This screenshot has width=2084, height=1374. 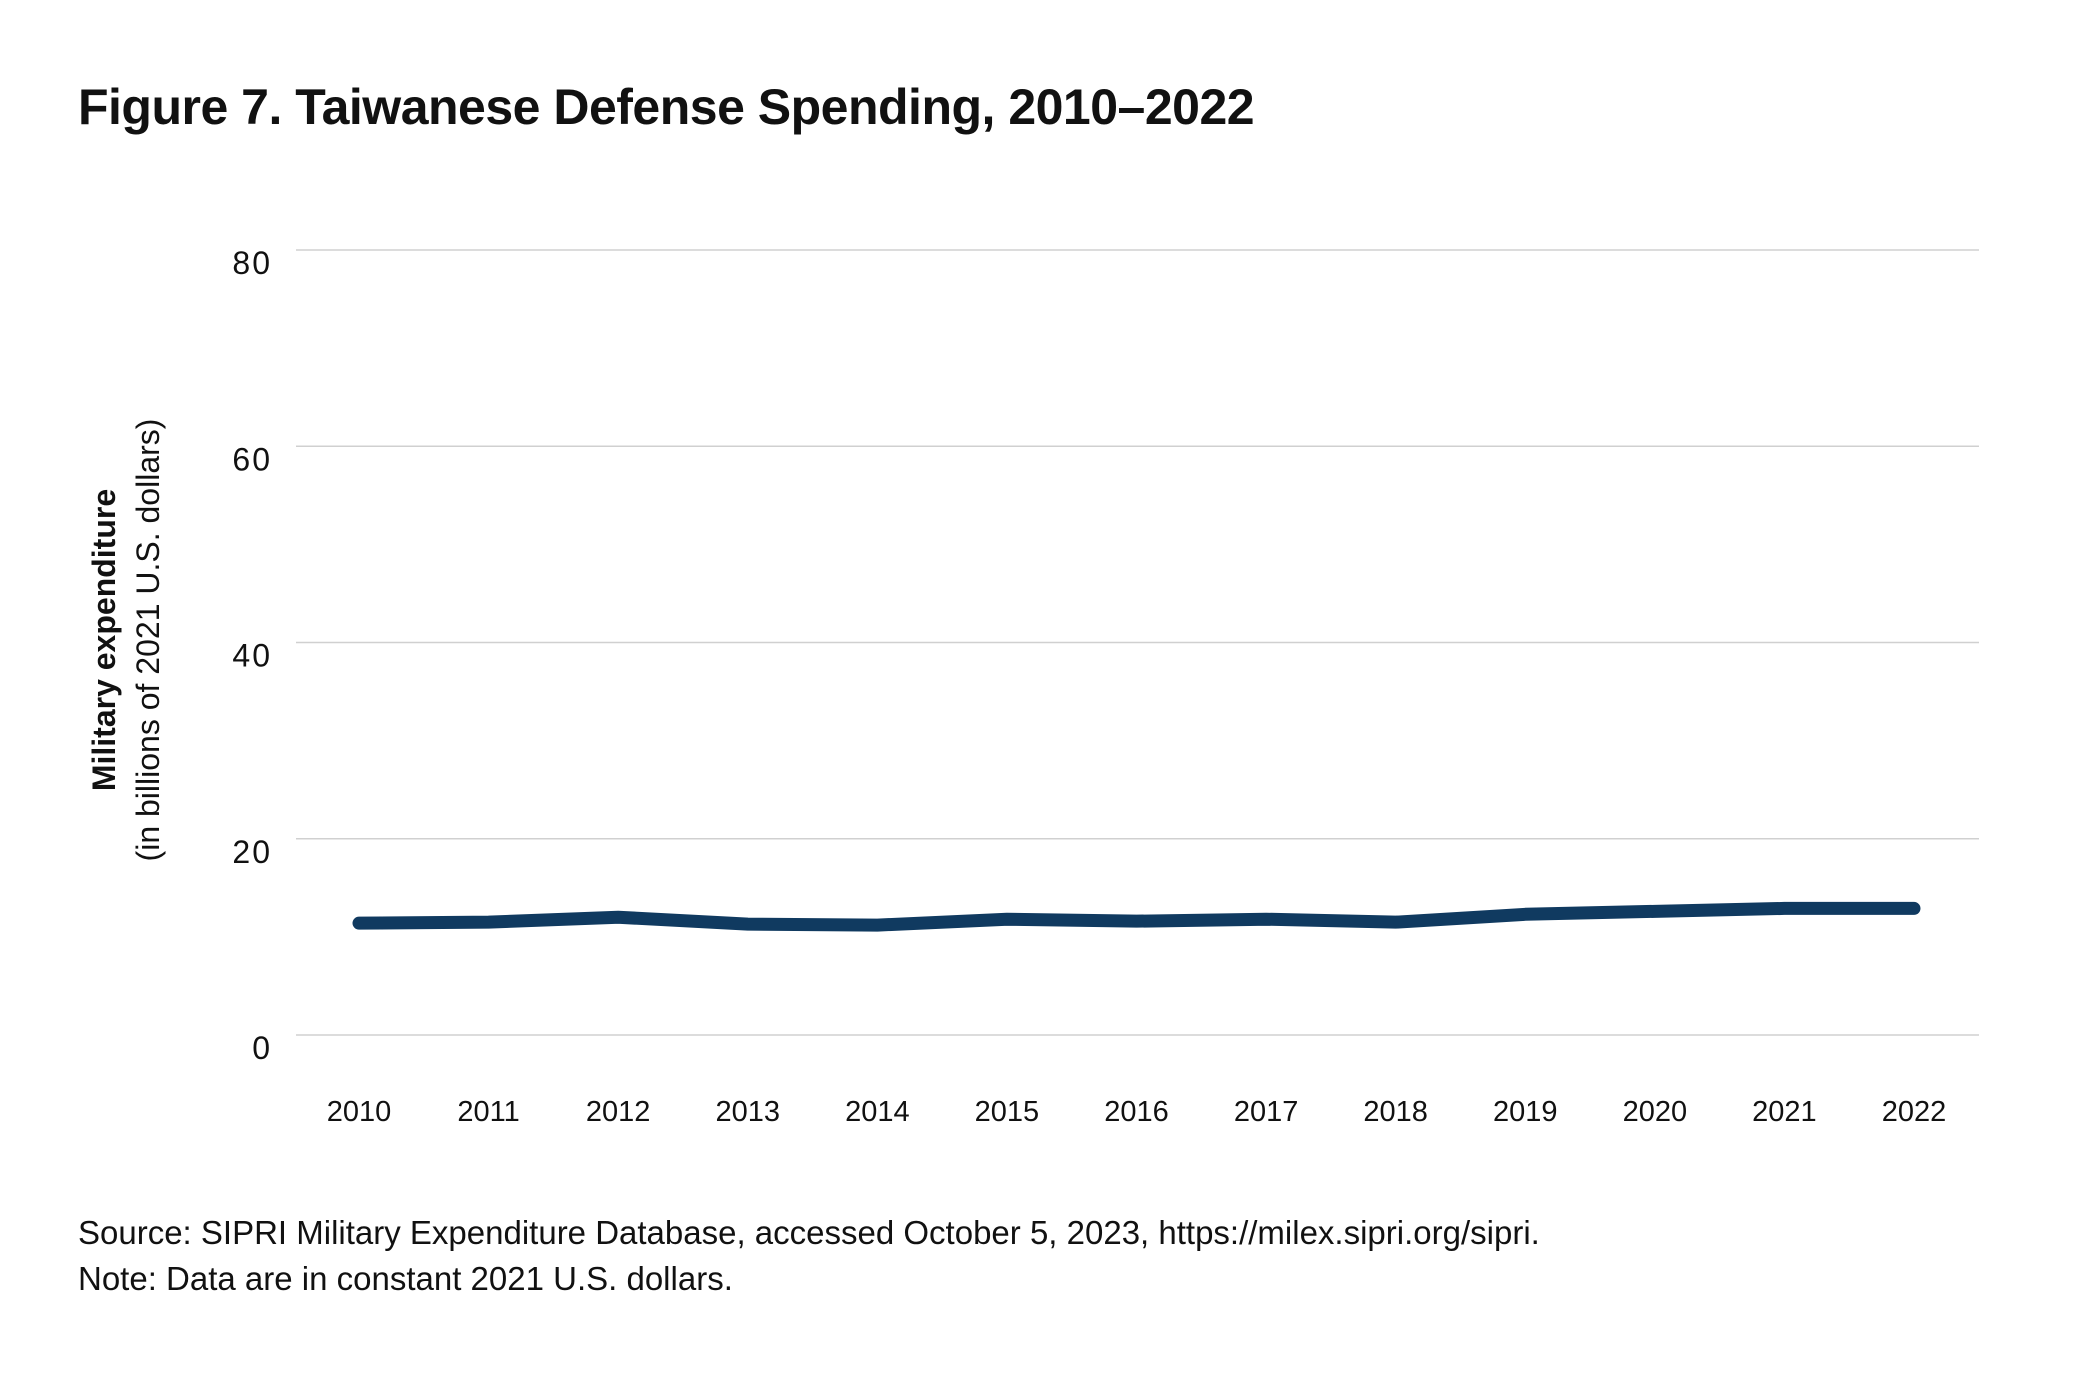 I want to click on x-tick-label: 2013, so click(x=747, y=1112).